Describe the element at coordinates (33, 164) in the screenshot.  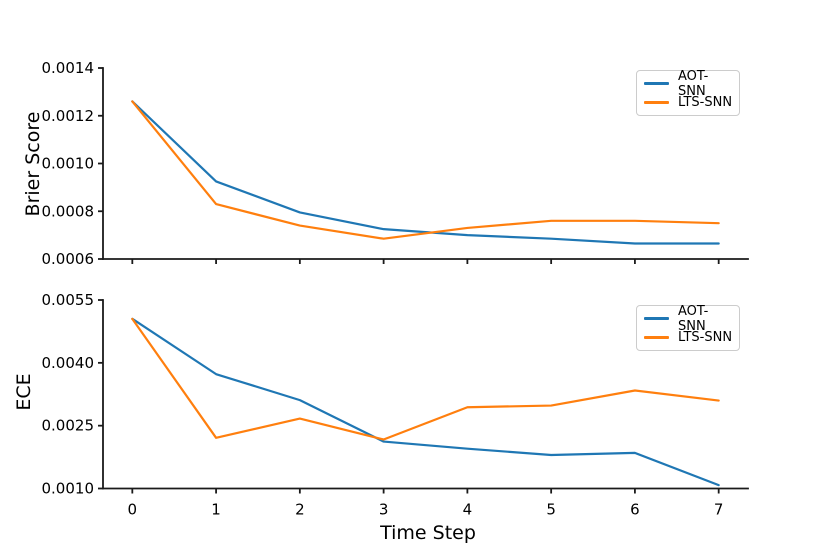
I see `brier-score-axis-label: Brier Score` at that location.